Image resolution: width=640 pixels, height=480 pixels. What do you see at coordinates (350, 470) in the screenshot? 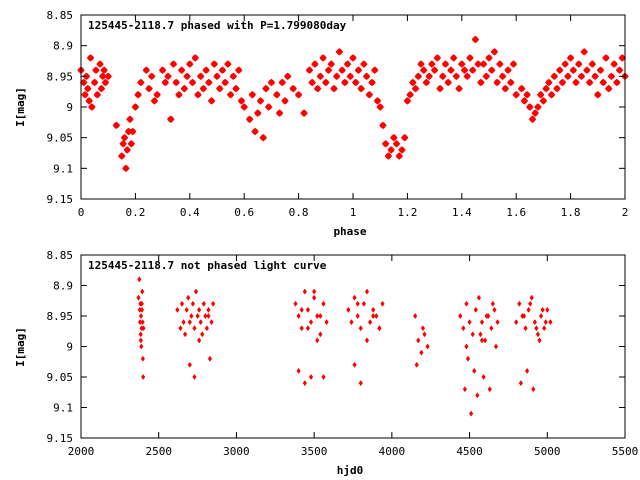
I see `unphased-x-label: hjd0` at bounding box center [350, 470].